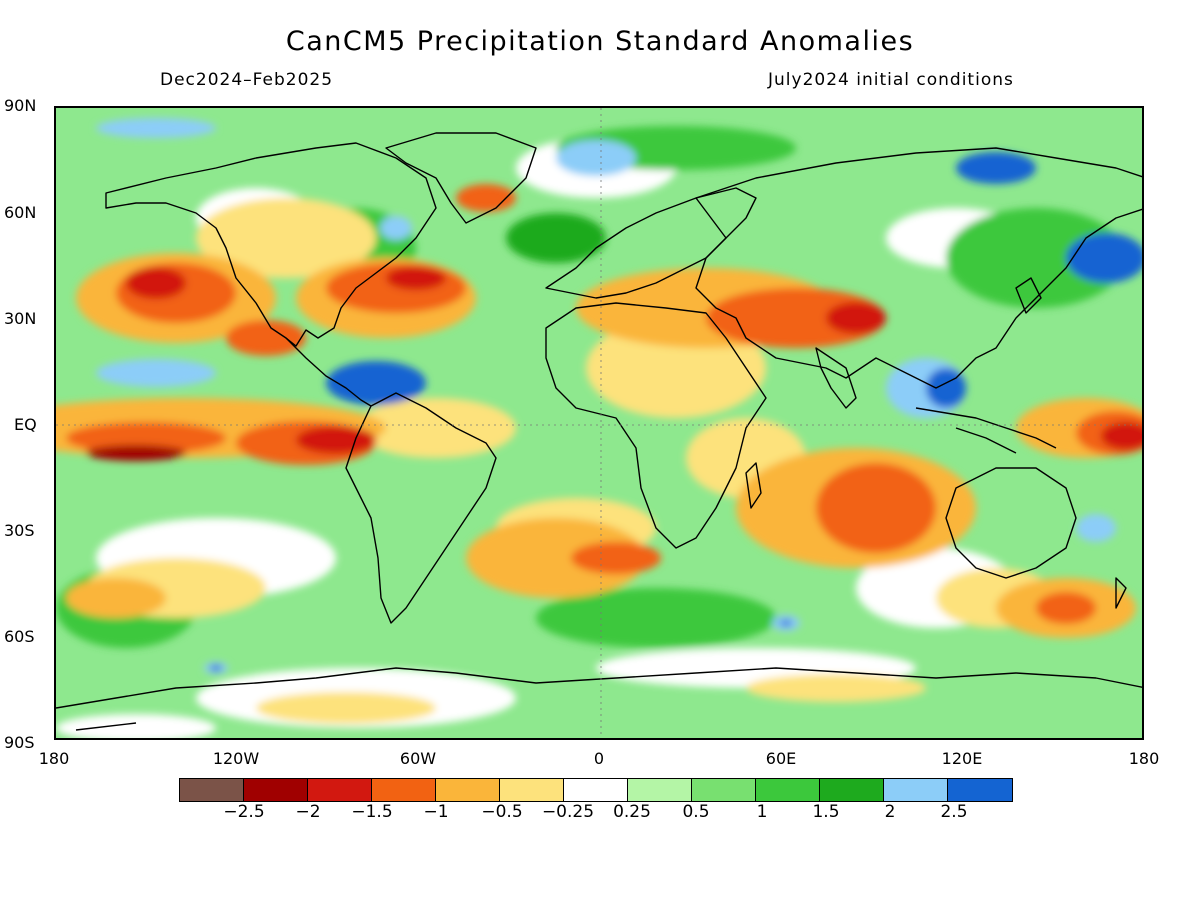  Describe the element at coordinates (632, 812) in the screenshot. I see `colorbar-label: 0.25` at that location.